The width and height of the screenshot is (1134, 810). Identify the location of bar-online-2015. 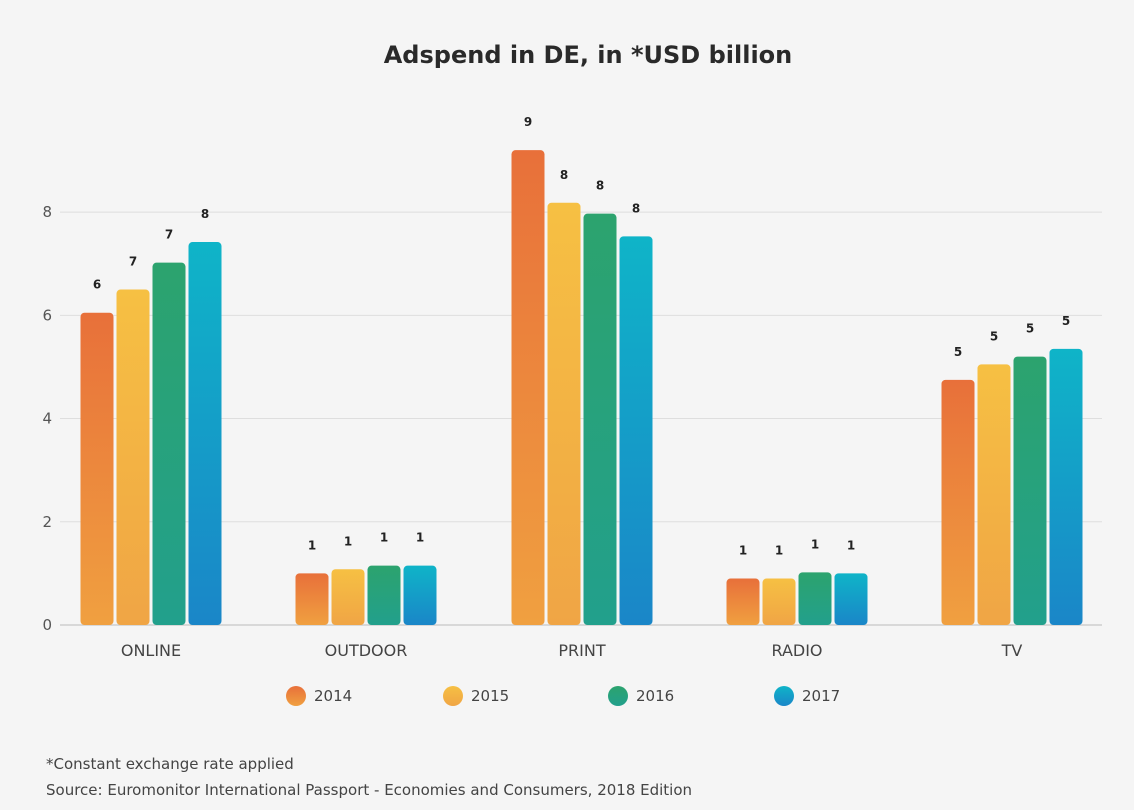
(133, 457).